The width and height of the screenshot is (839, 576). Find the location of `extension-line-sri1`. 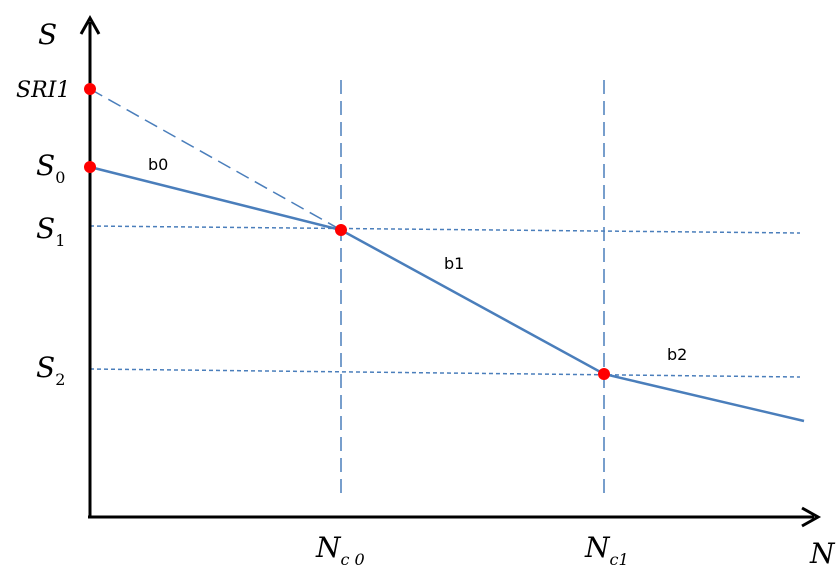

extension-line-sri1 is located at coordinates (215, 159).